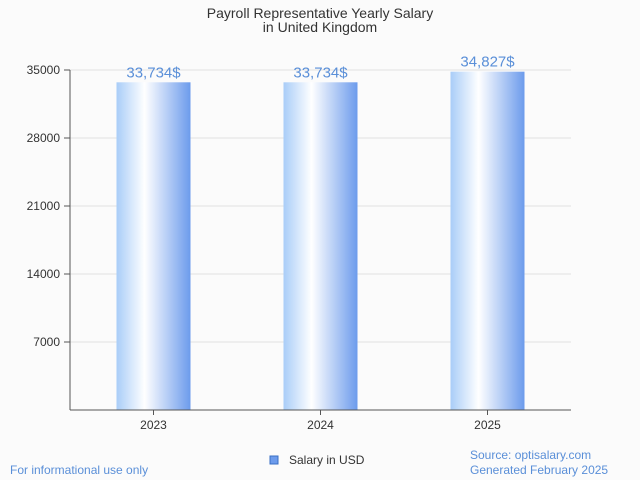  Describe the element at coordinates (327, 460) in the screenshot. I see `legend-label: Salary in USD` at that location.